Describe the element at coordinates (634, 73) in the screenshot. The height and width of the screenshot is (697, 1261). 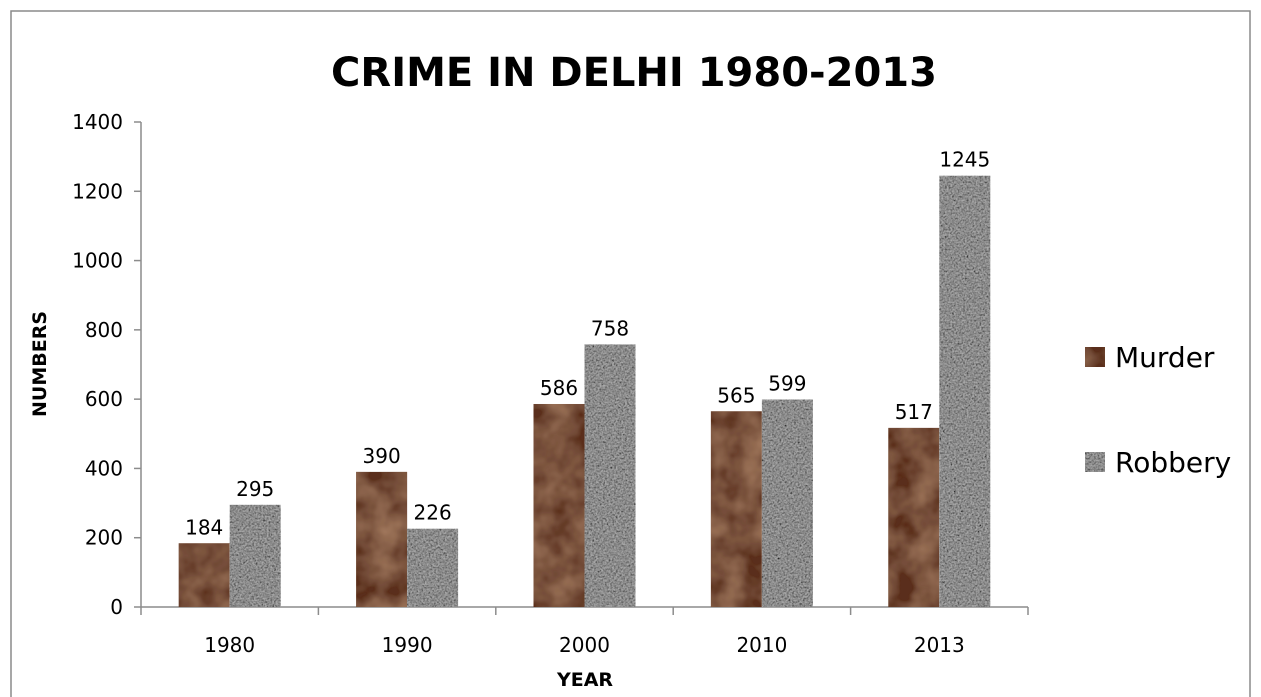
I see `chart-title: CRIME IN DELHI 1980-2013` at that location.